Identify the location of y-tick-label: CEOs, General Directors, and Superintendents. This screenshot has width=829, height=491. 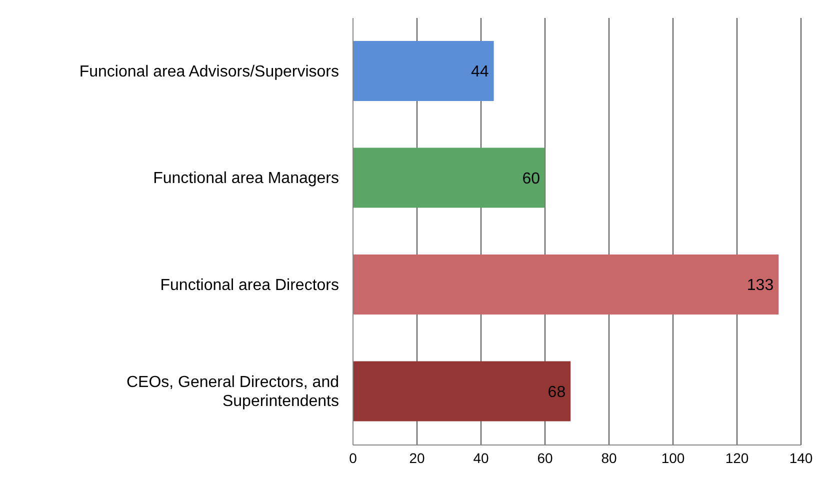
(232, 392).